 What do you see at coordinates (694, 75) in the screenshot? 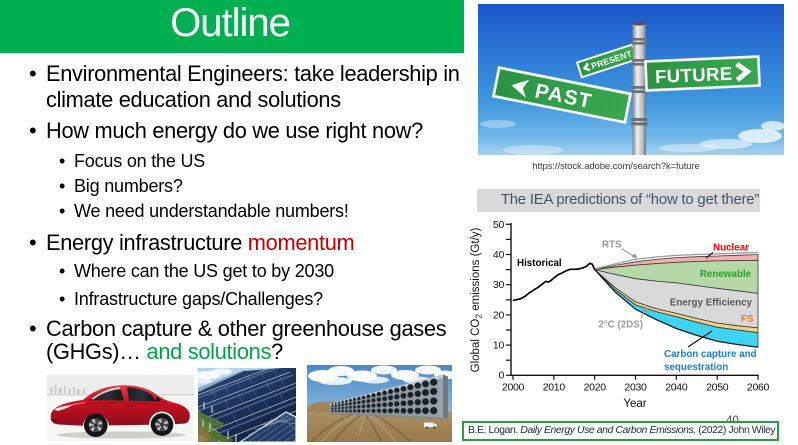
I see `svg-text: FUTURE` at bounding box center [694, 75].